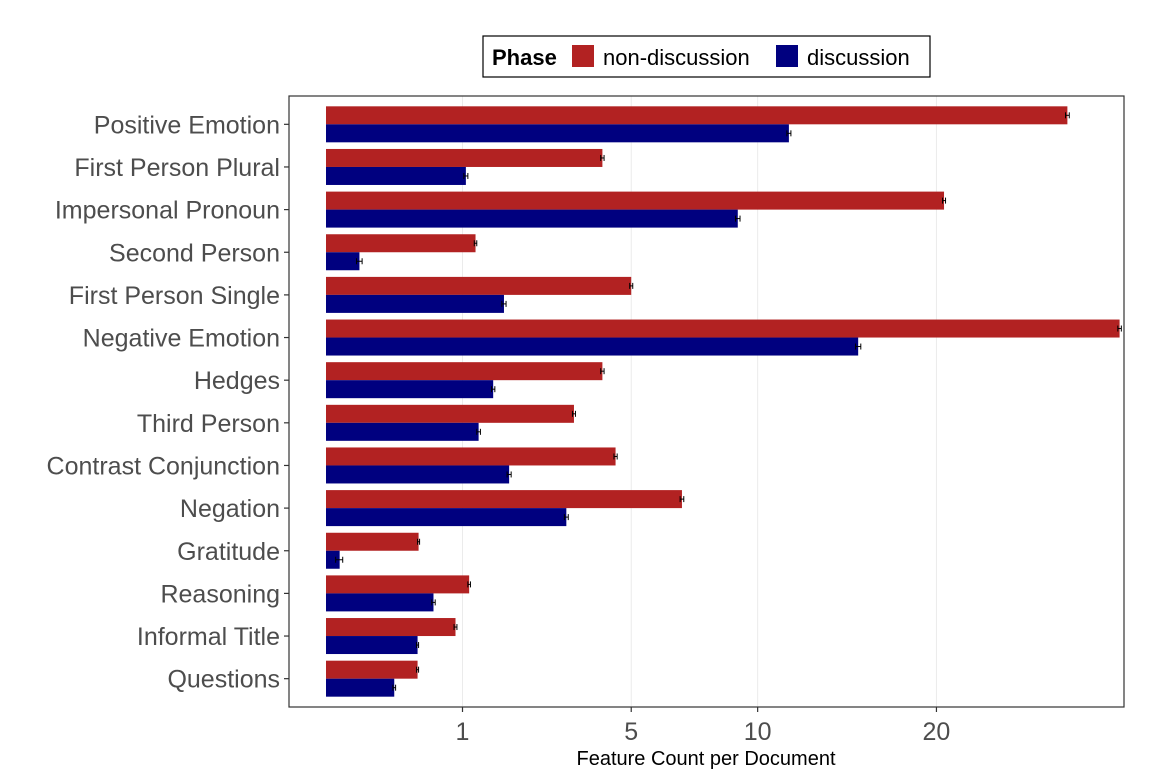  I want to click on bar-discussion-informal-title, so click(372, 645).